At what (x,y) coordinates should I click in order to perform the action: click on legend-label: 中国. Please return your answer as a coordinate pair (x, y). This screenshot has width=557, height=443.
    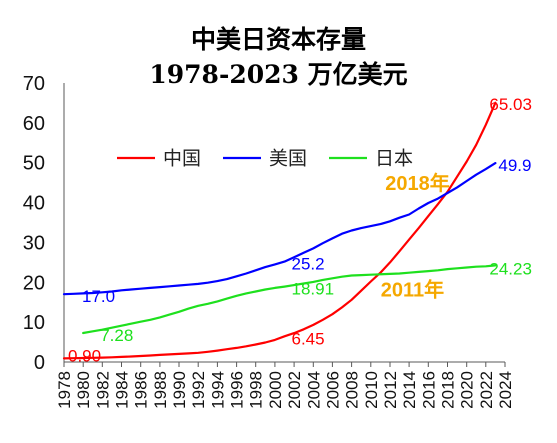
    Looking at the image, I should click on (182, 159).